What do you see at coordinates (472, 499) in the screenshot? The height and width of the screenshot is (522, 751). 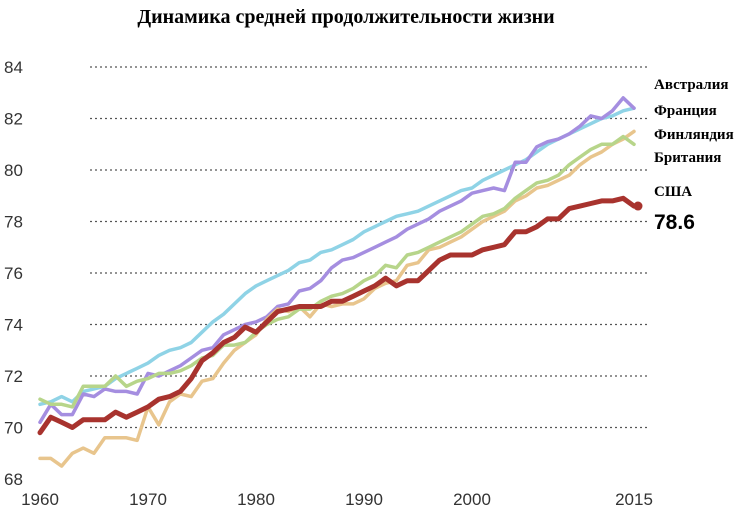 I see `x-tick-label: 2000` at bounding box center [472, 499].